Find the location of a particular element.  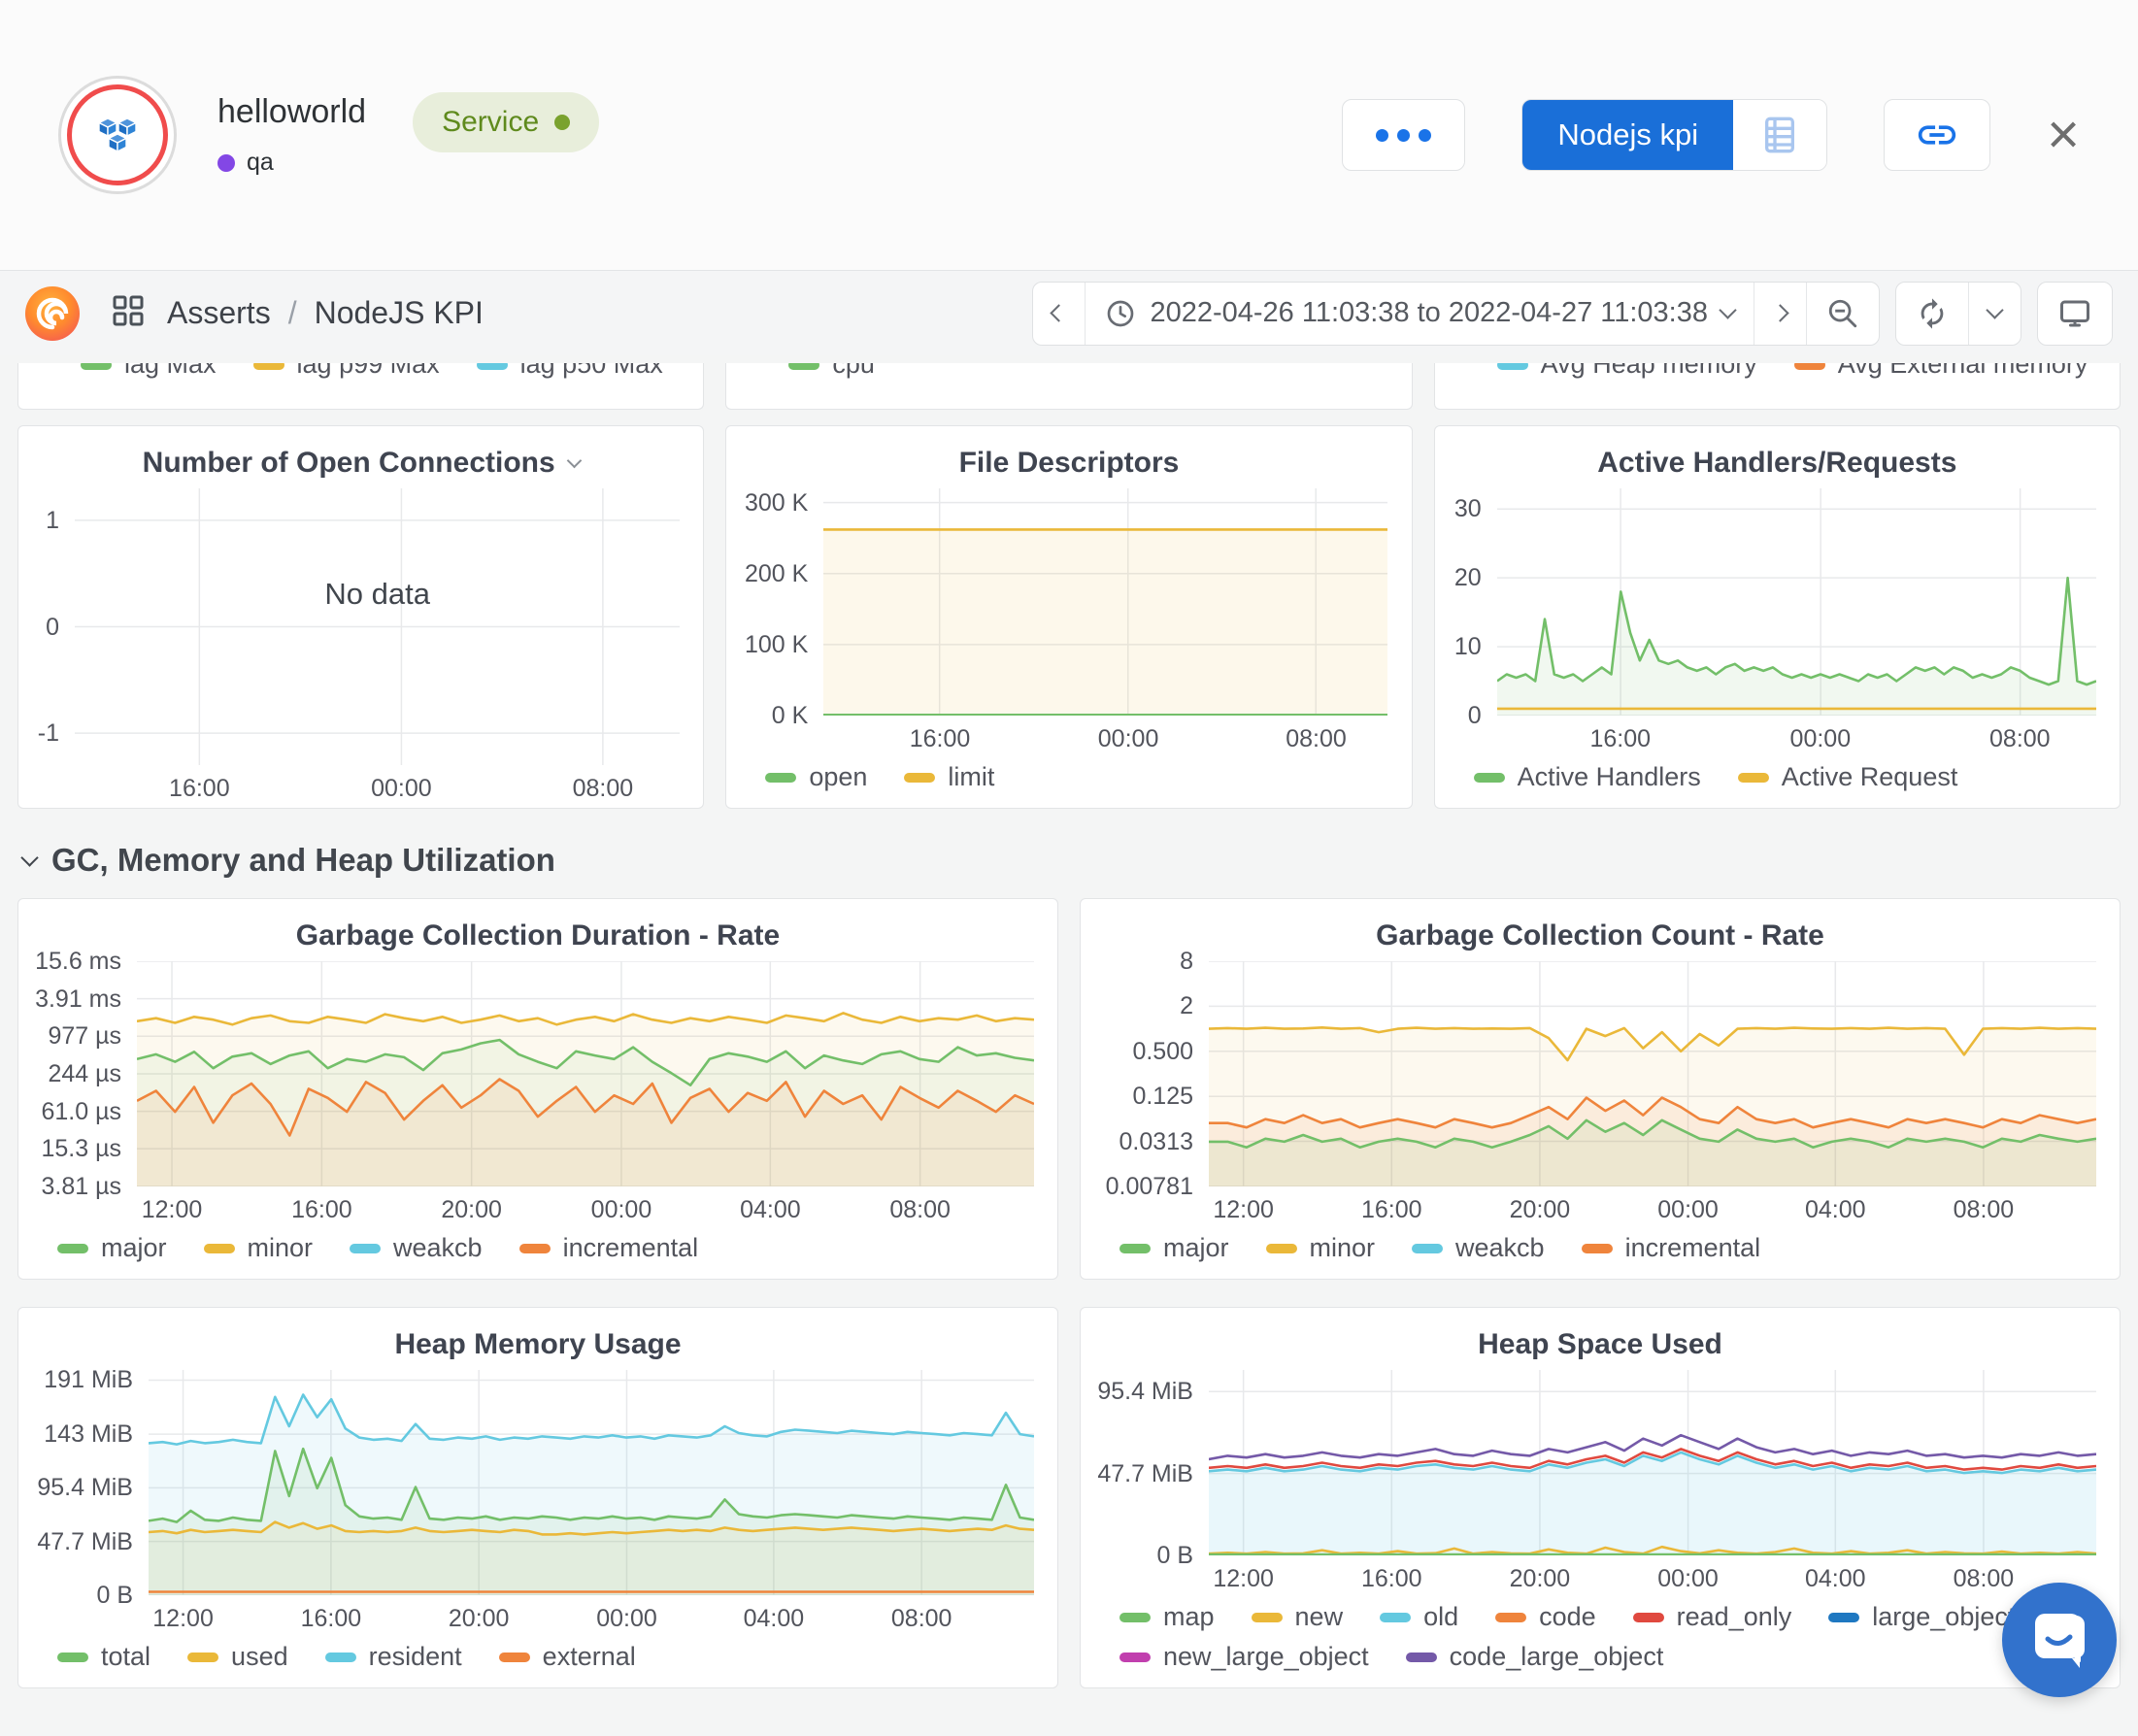

legend-item-lag-max: lag Max is located at coordinates (149, 371).